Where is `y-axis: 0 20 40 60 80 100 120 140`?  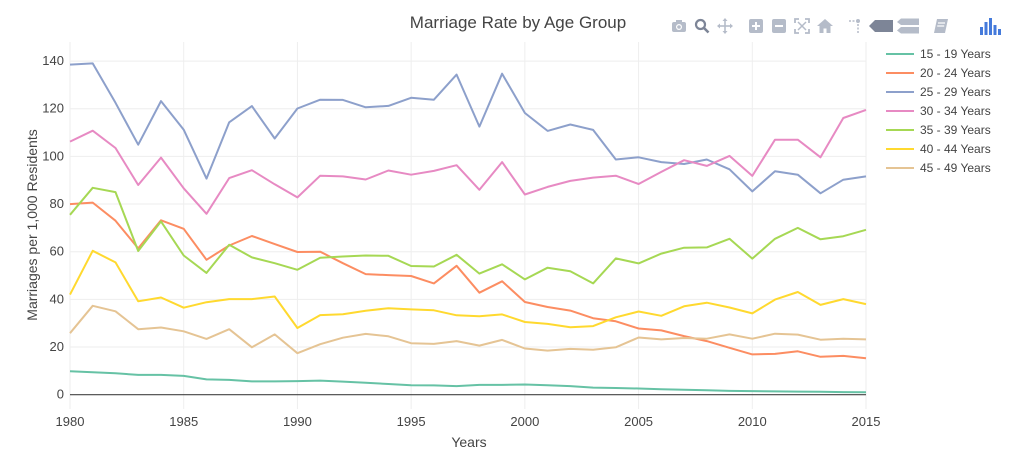 y-axis: 0 20 40 60 80 100 120 140 is located at coordinates (53, 227).